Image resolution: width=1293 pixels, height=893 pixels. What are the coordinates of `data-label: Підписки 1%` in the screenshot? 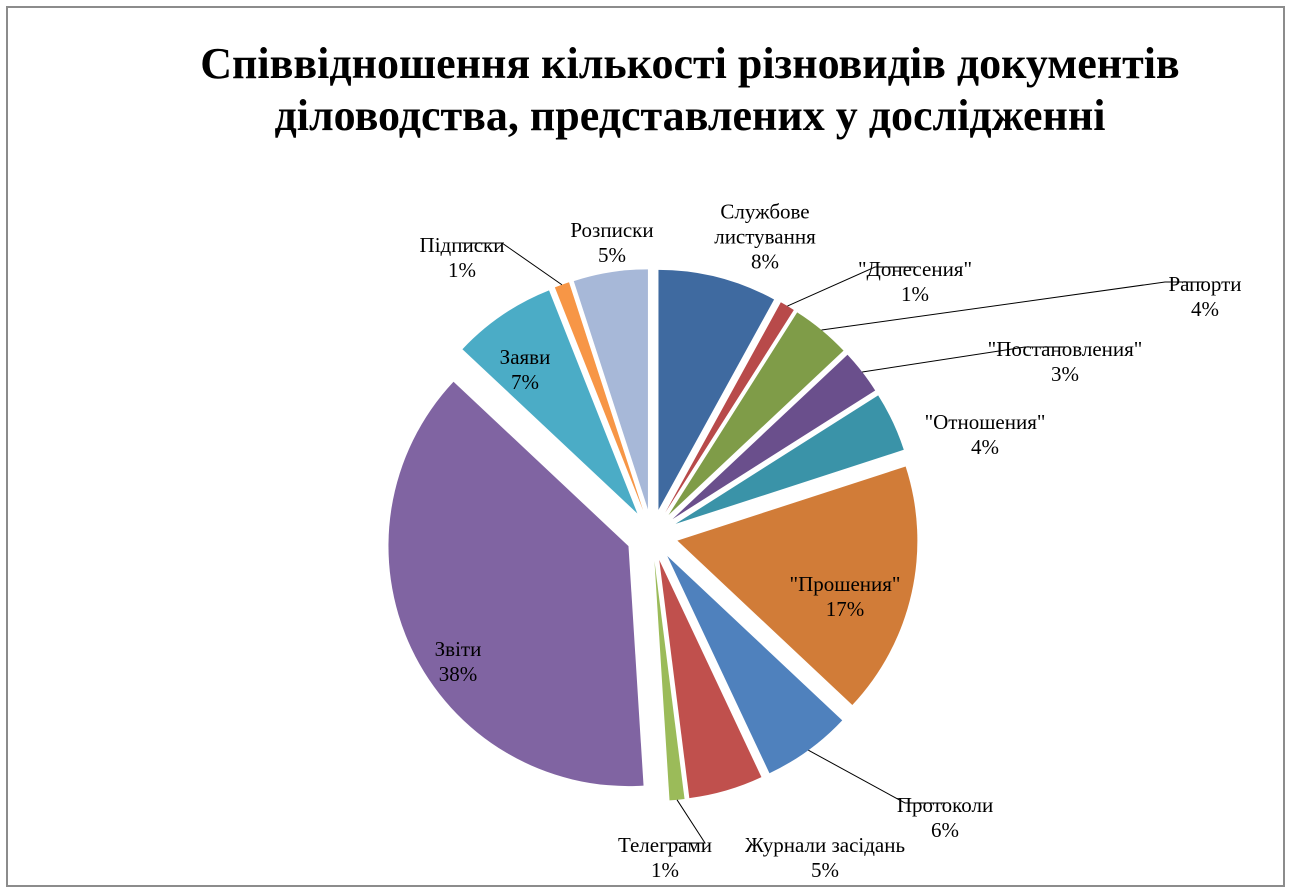 It's located at (462, 258).